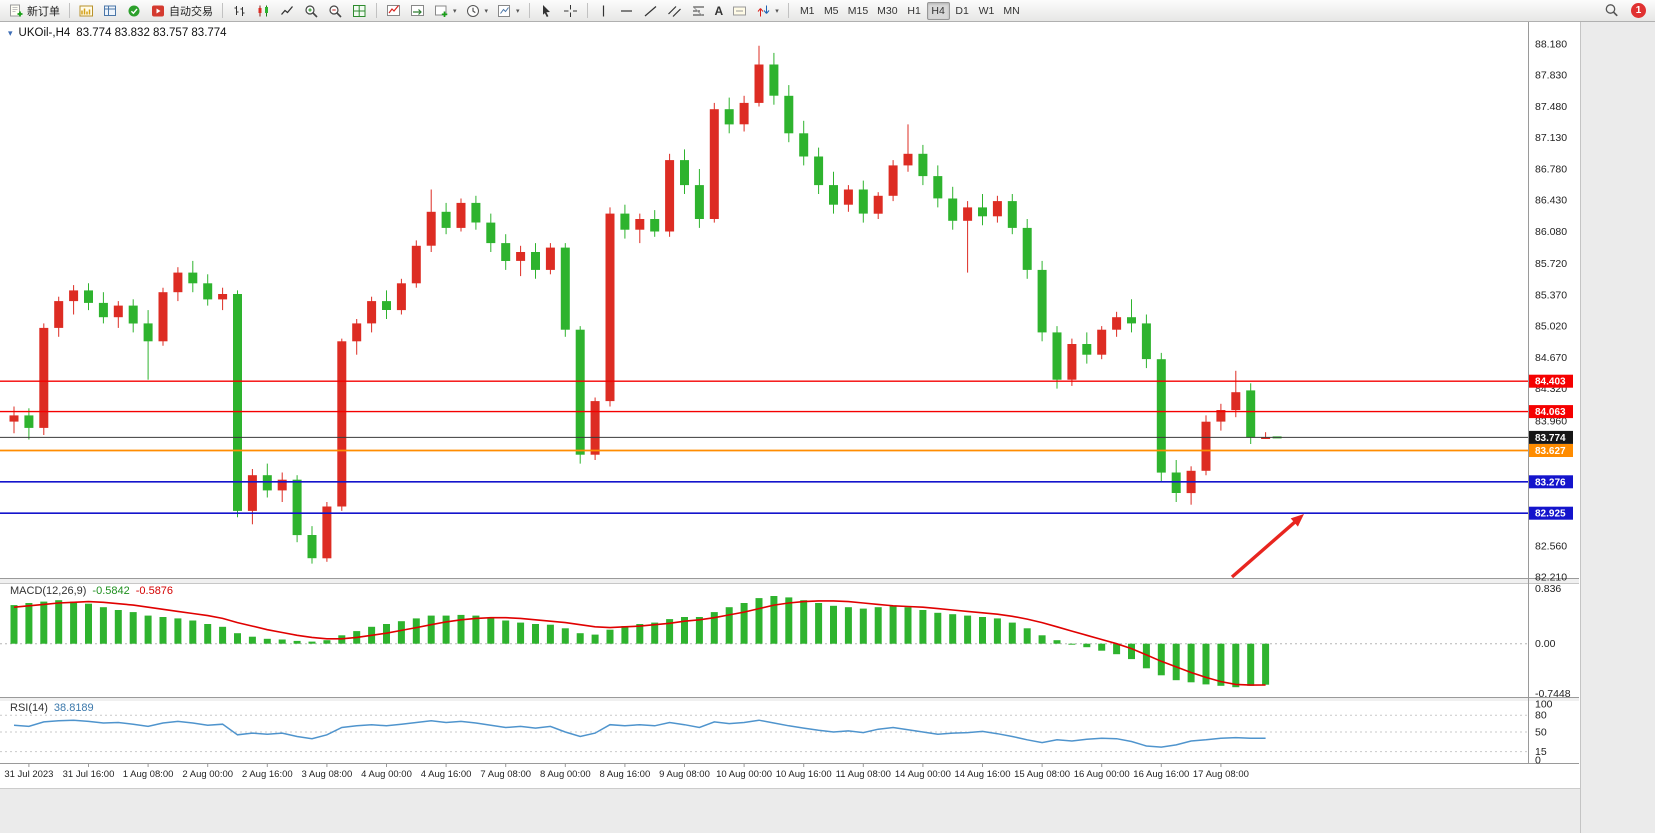 This screenshot has height=833, width=1655. What do you see at coordinates (486, 11) in the screenshot?
I see `chevron-down-icon: ▾` at bounding box center [486, 11].